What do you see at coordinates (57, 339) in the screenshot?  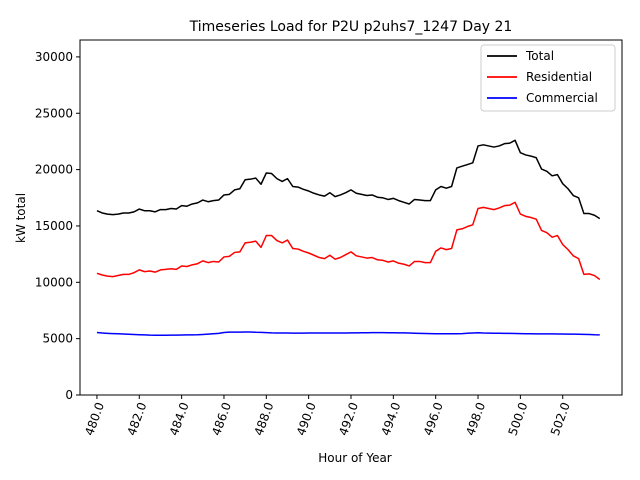 I see `y-tick-label: 5000` at bounding box center [57, 339].